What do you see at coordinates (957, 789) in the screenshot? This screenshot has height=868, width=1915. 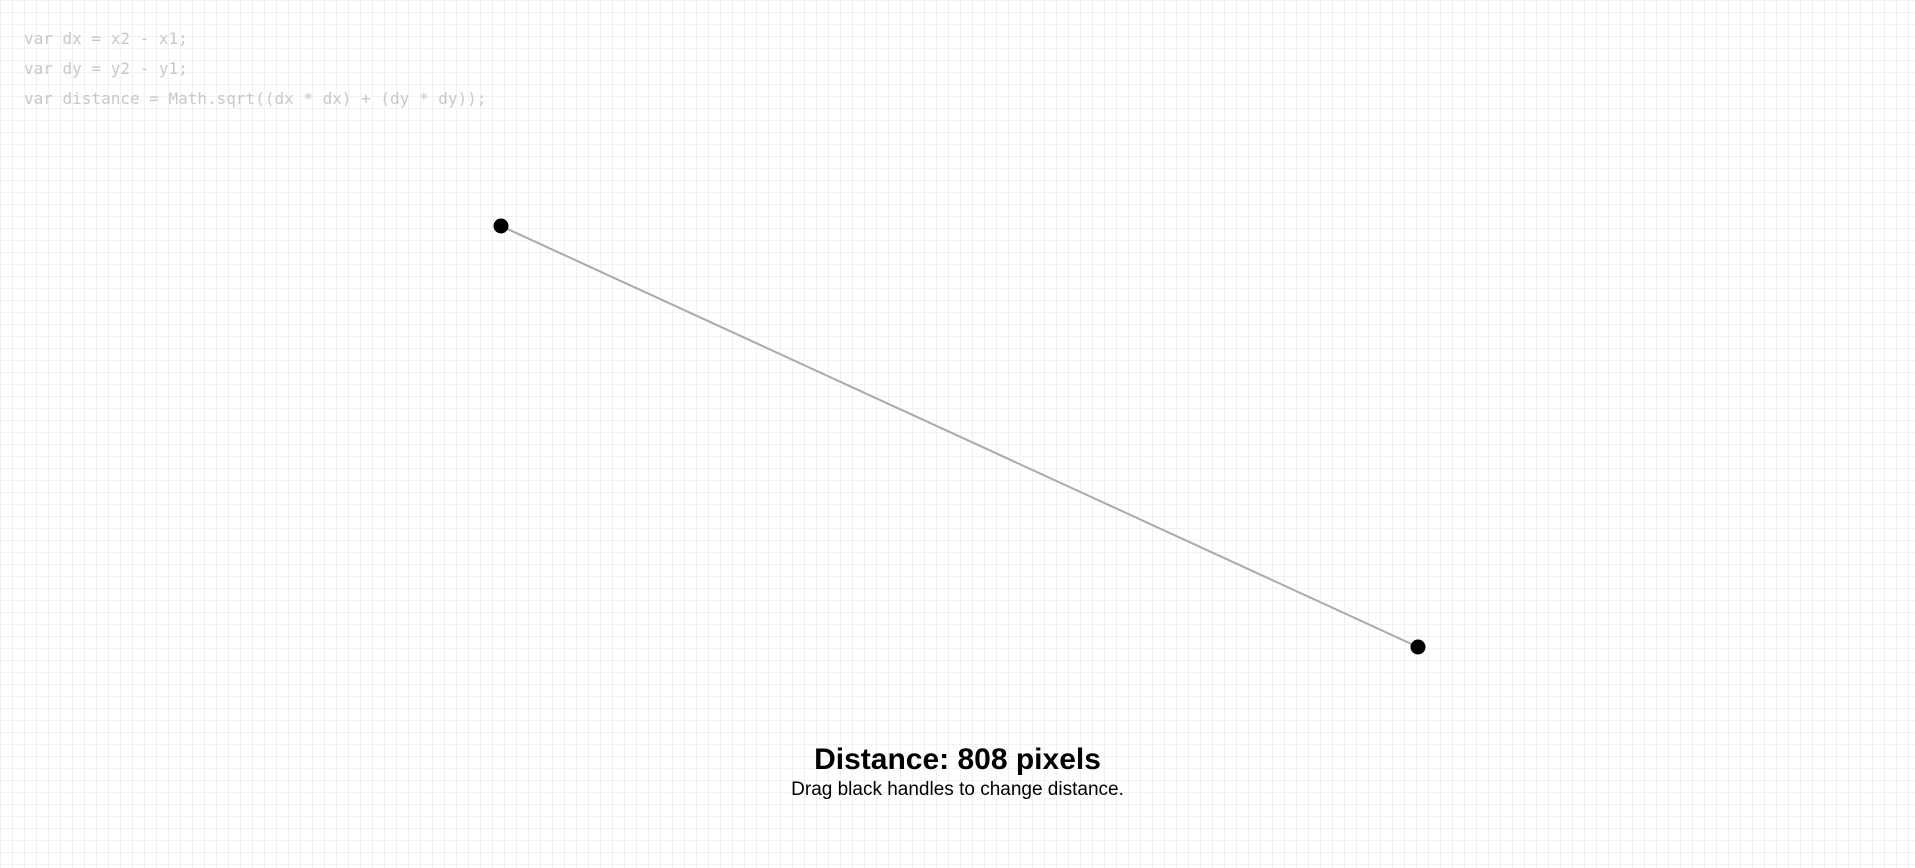 I see `hint-text: Drag black handles to change distance.` at bounding box center [957, 789].